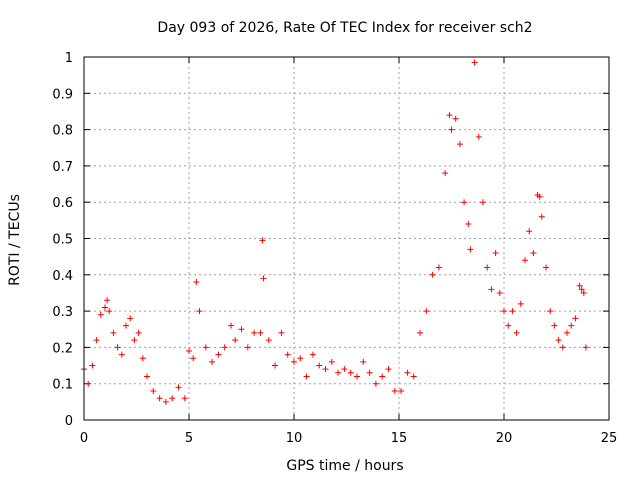 The height and width of the screenshot is (480, 640). Describe the element at coordinates (69, 421) in the screenshot. I see `y-tick-label: 0` at that location.